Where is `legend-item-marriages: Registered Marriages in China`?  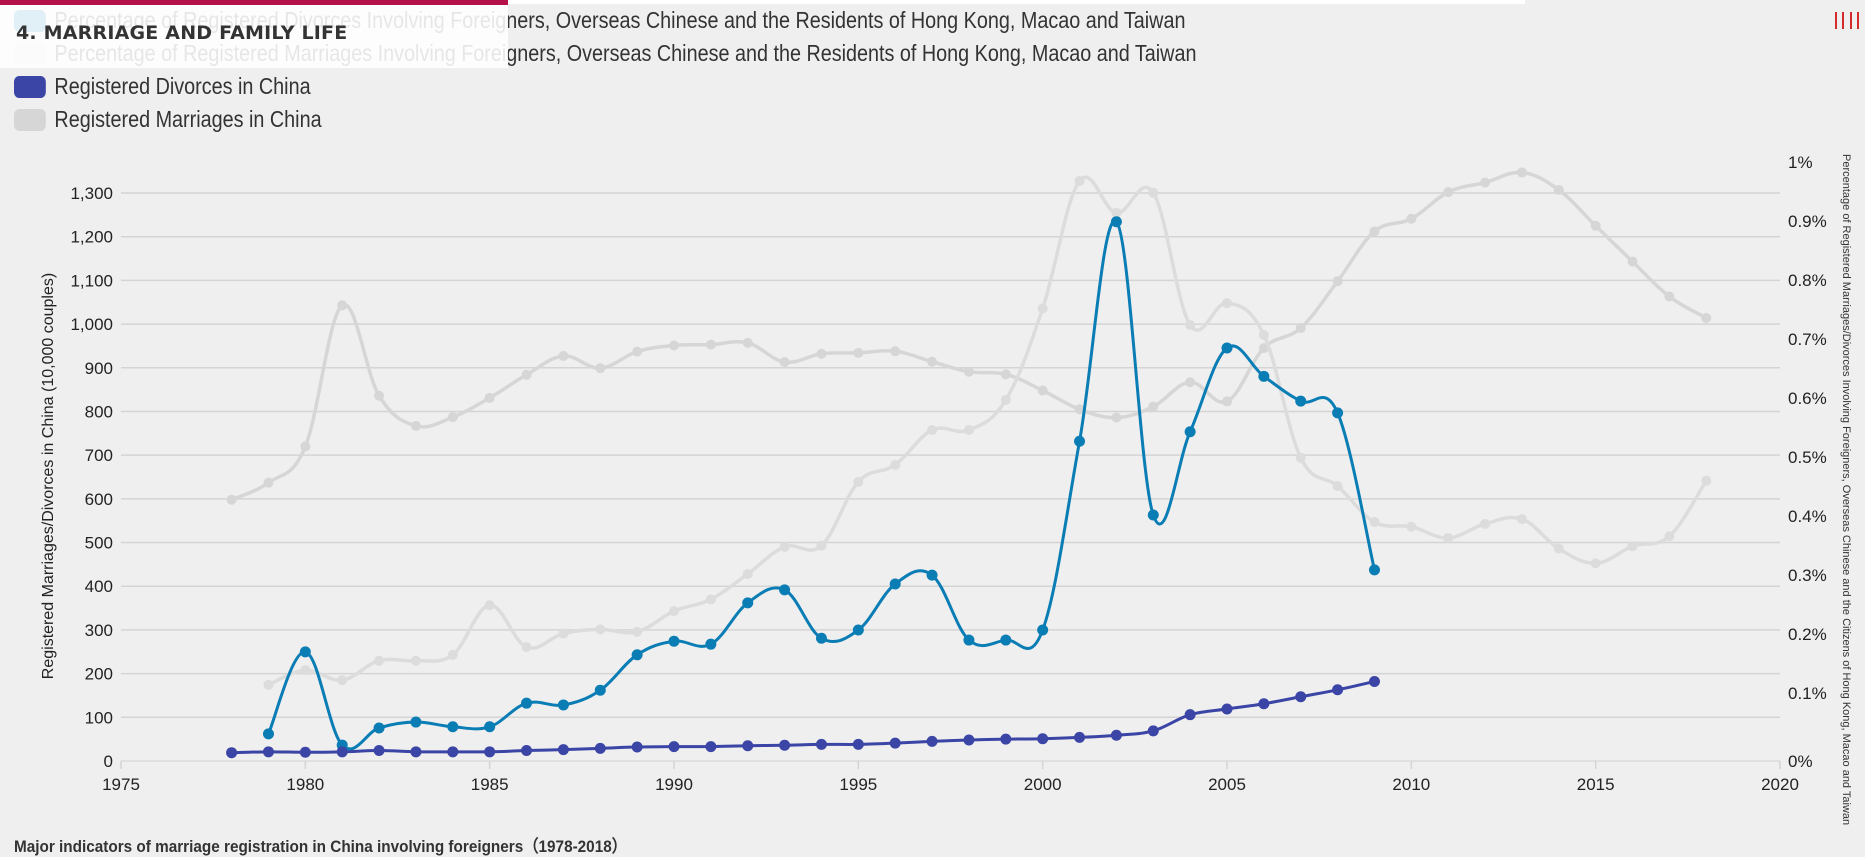 legend-item-marriages: Registered Marriages in China is located at coordinates (605, 119).